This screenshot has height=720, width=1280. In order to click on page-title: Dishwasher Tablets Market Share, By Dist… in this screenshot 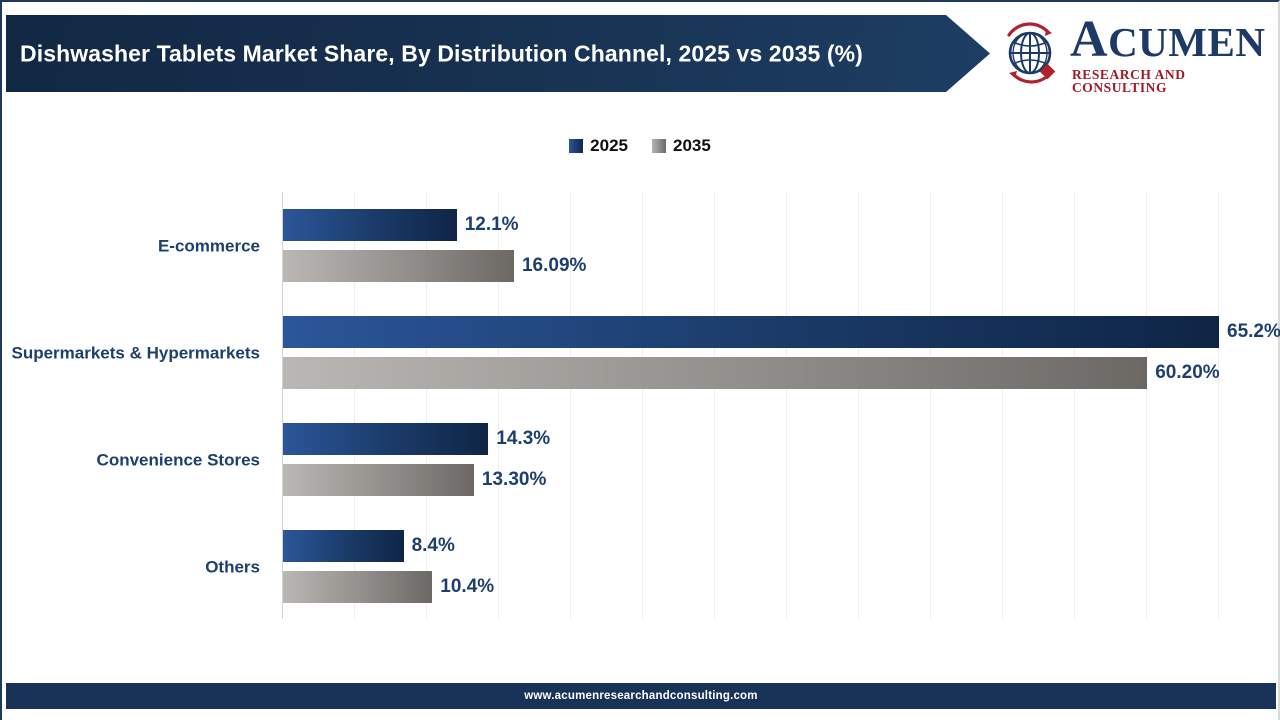, I will do `click(441, 53)`.